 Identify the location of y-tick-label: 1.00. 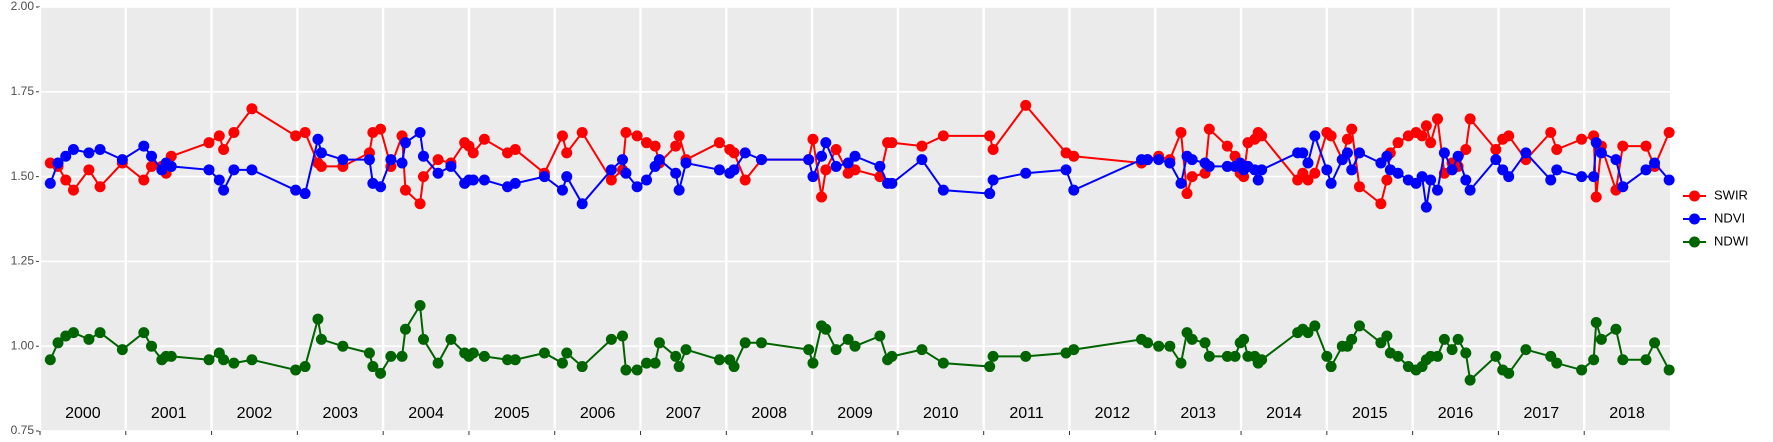
(23, 345).